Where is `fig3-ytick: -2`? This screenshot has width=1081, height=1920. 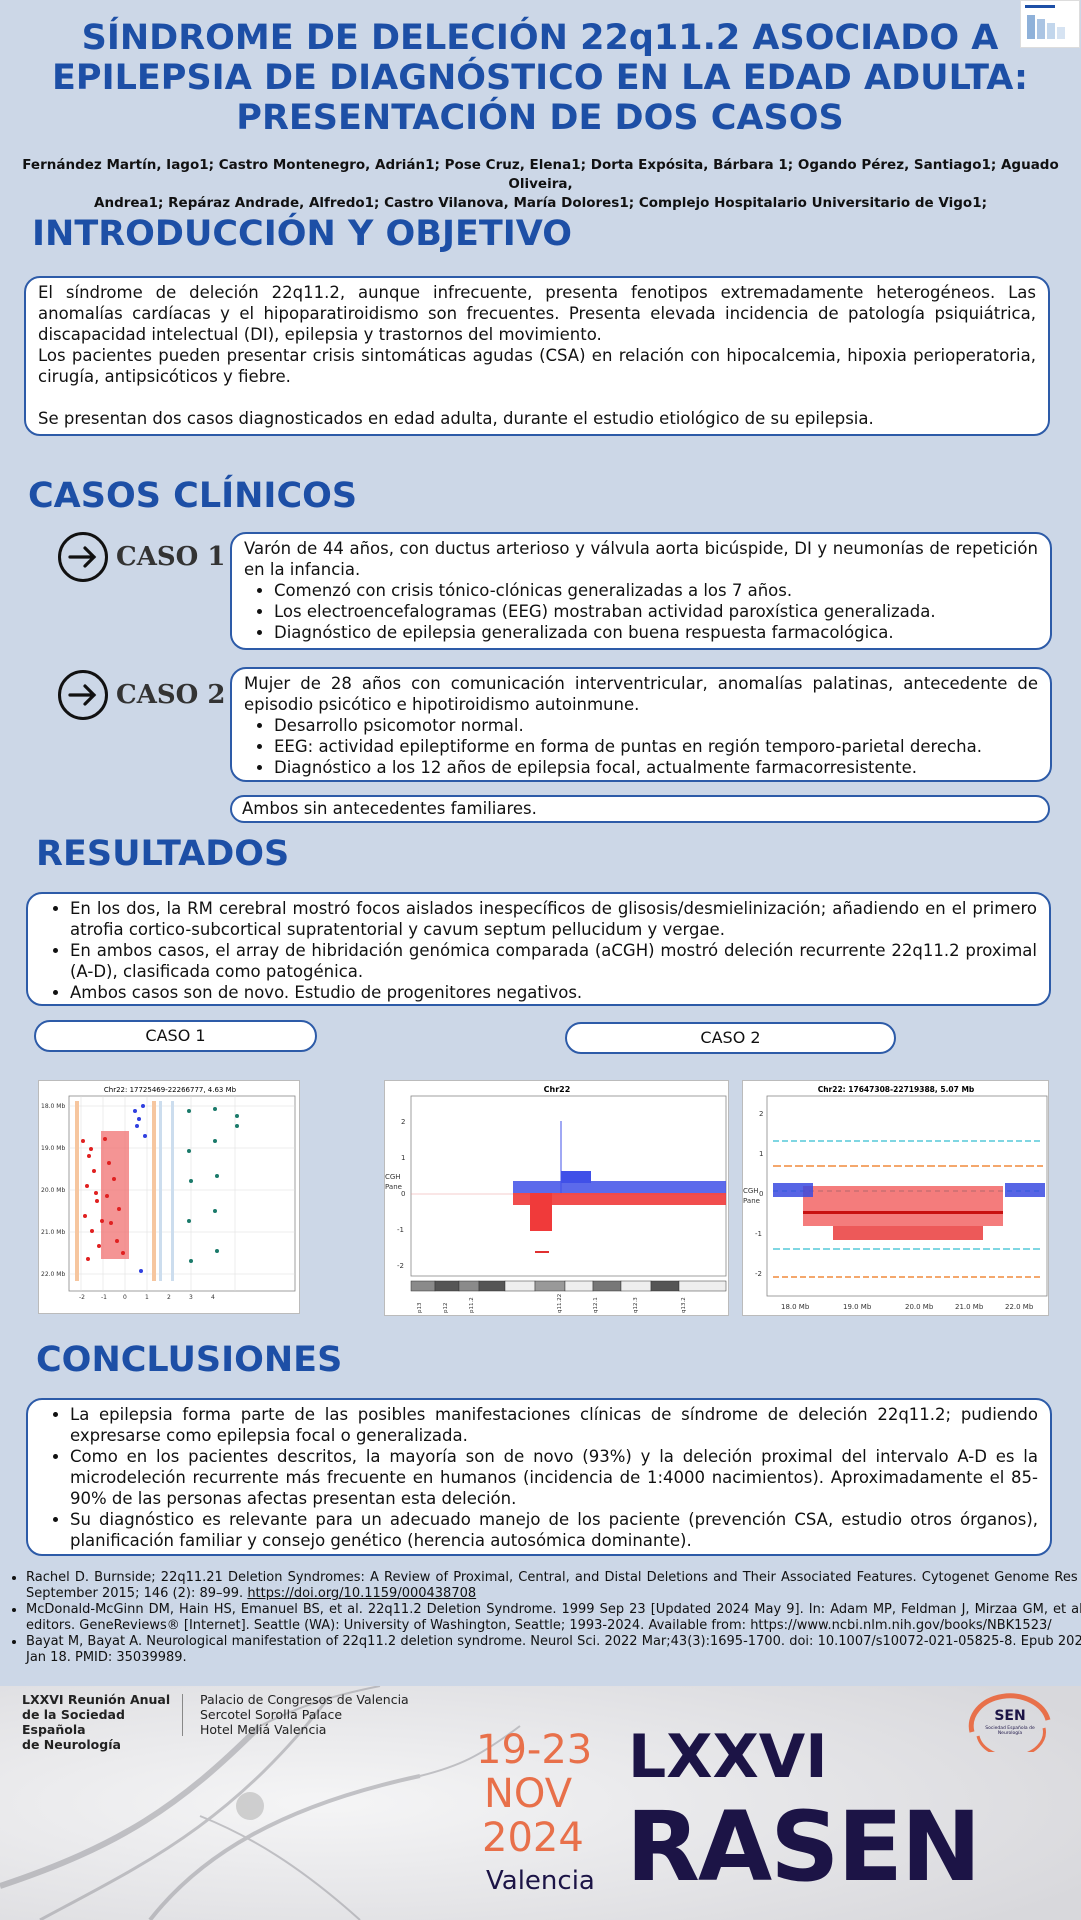
fig3-ytick: -2 is located at coordinates (758, 1274).